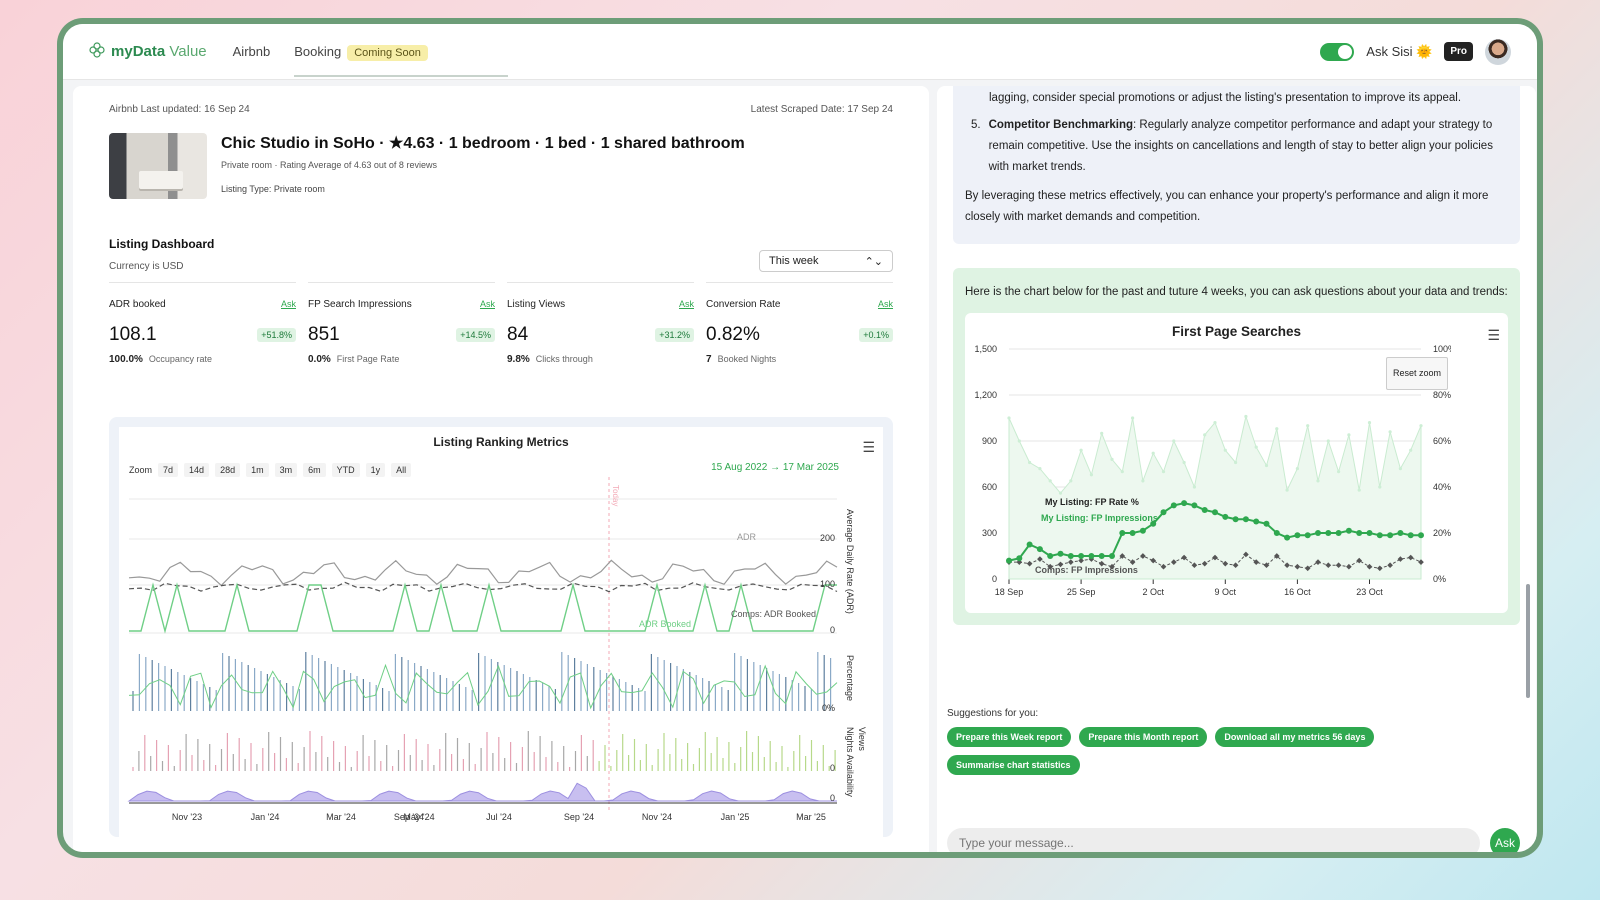 The width and height of the screenshot is (1600, 900). I want to click on comps-impressions-series-label: Comps: FP Impressions, so click(1086, 570).